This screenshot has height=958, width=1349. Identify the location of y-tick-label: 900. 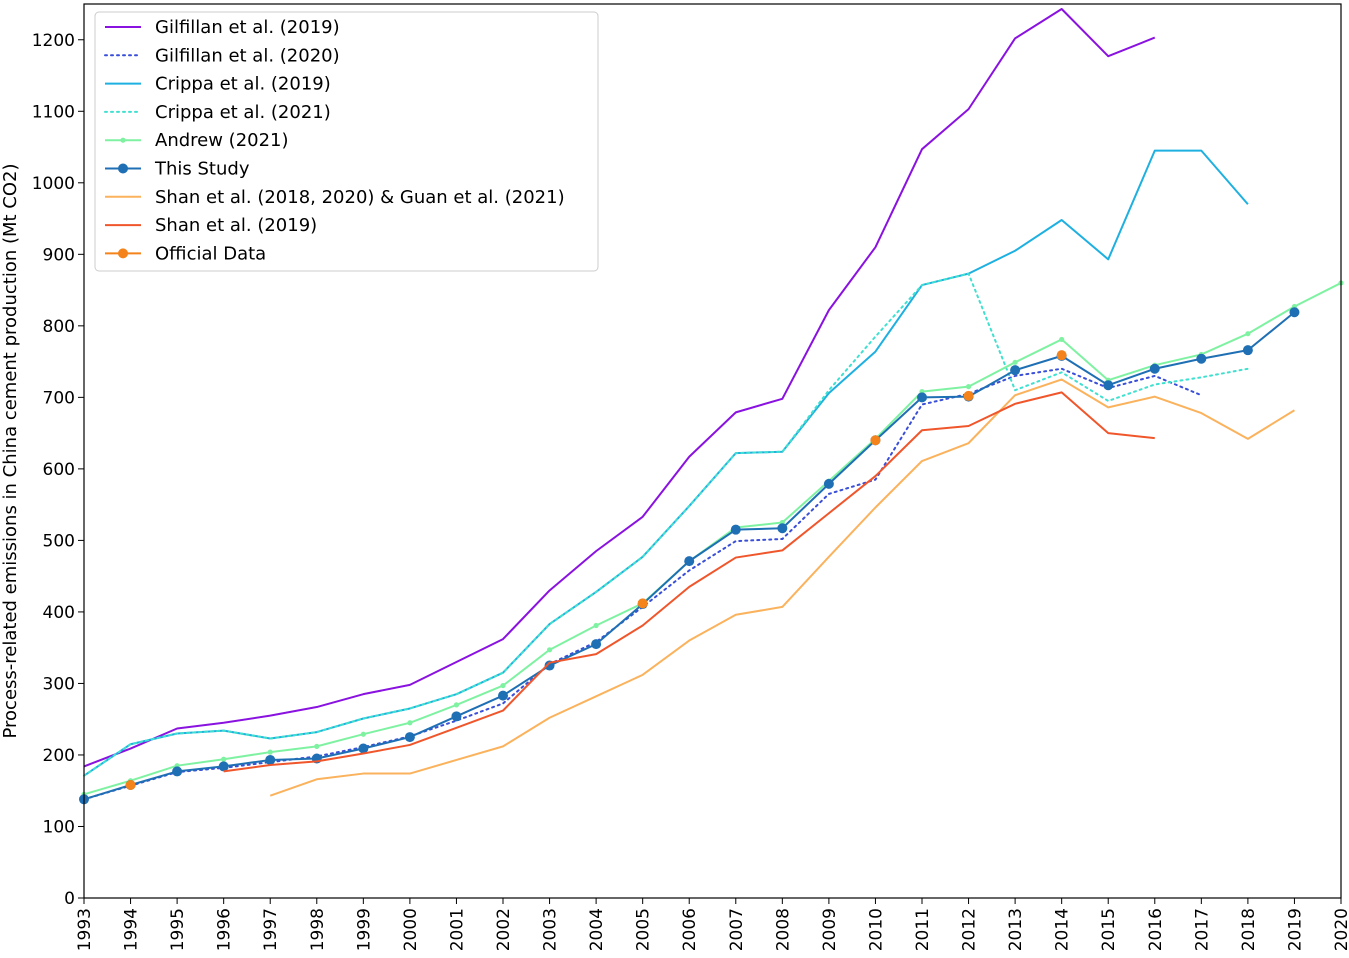
(59, 255).